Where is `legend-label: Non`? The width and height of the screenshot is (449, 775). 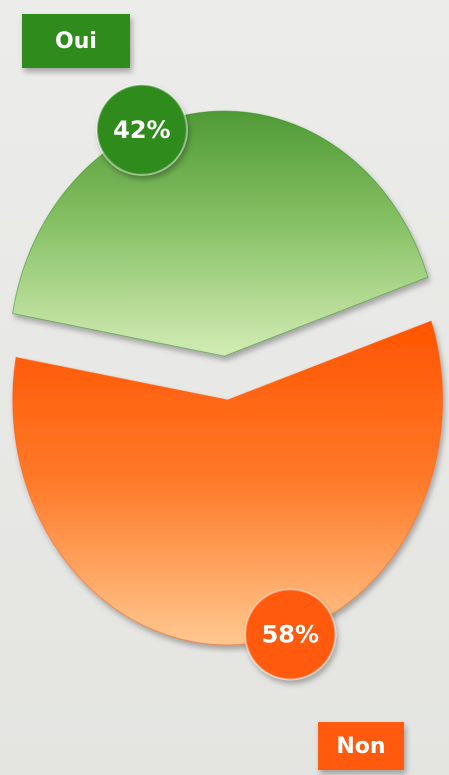 legend-label: Non is located at coordinates (360, 746).